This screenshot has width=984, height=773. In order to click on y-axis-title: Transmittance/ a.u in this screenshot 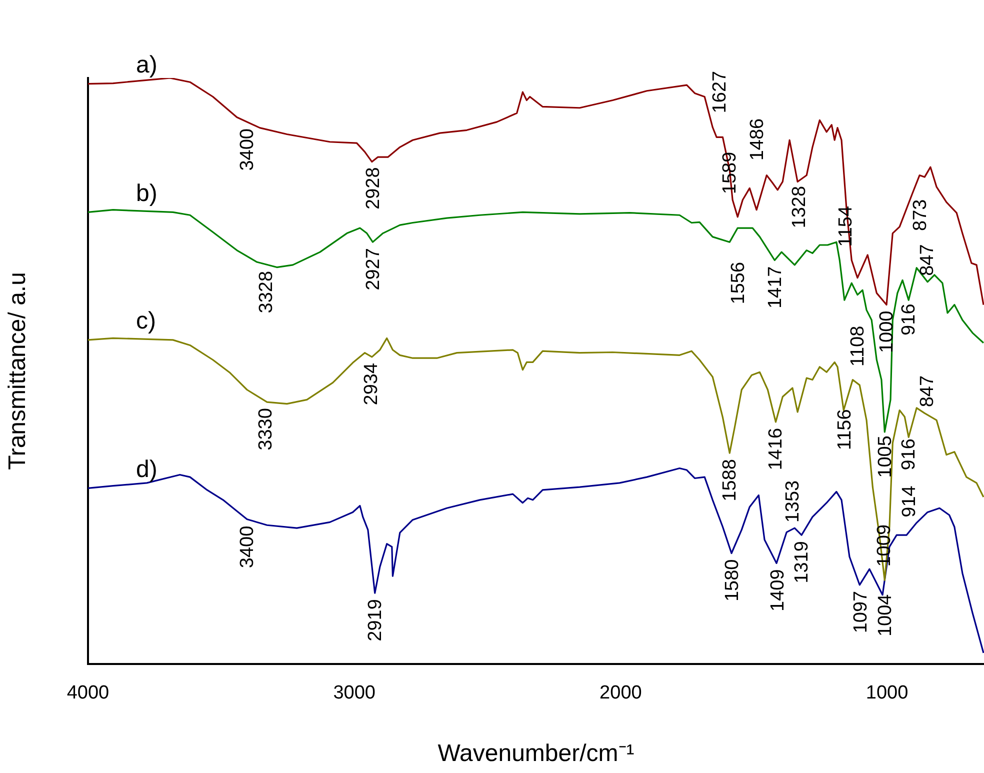, I will do `click(18, 371)`.